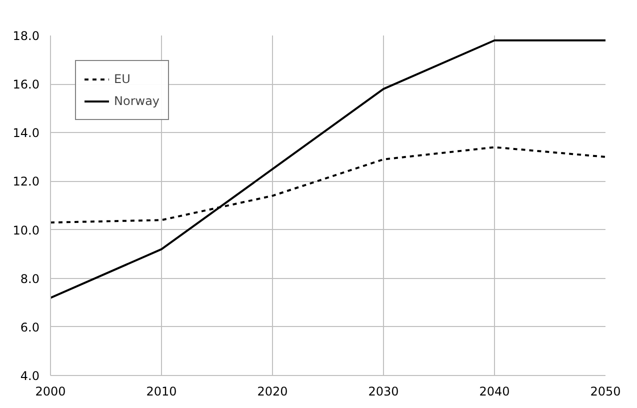  I want to click on x-tick-label: 2040, so click(494, 391).